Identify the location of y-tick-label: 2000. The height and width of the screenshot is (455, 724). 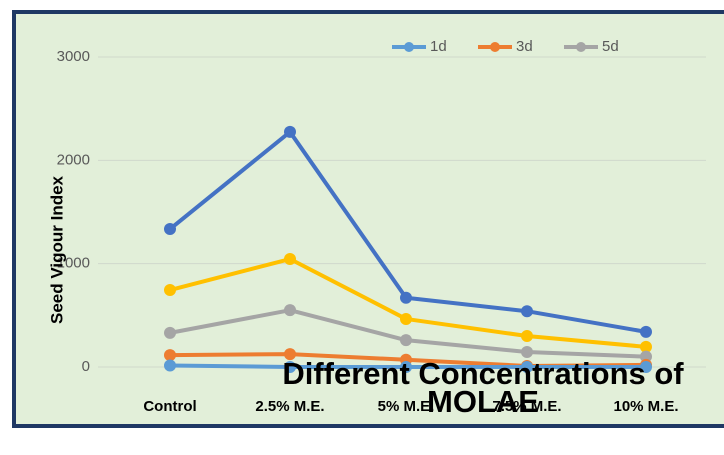
(73, 159).